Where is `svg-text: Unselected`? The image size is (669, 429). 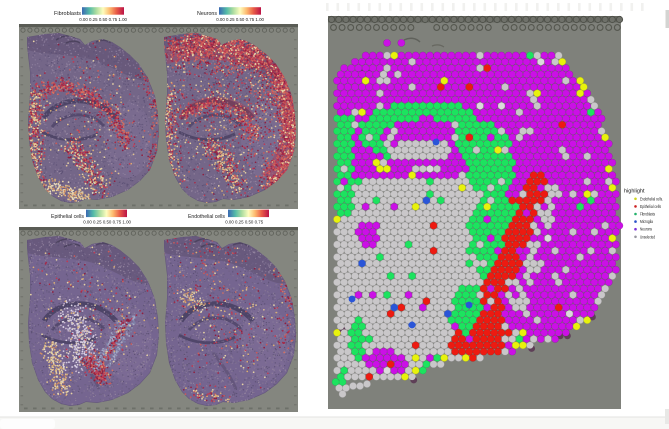 svg-text: Unselected is located at coordinates (647, 236).